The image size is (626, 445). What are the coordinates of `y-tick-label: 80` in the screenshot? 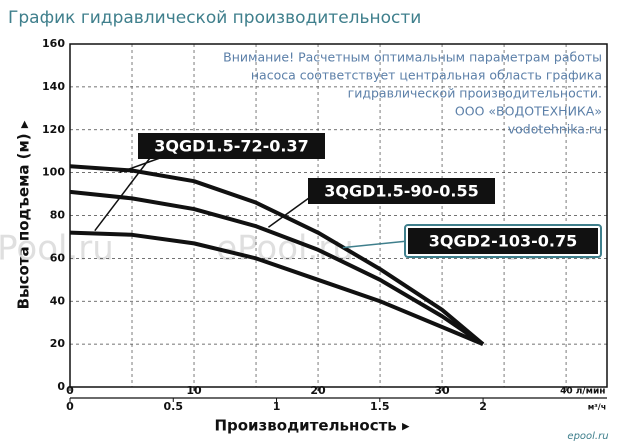 It's located at (58, 215).